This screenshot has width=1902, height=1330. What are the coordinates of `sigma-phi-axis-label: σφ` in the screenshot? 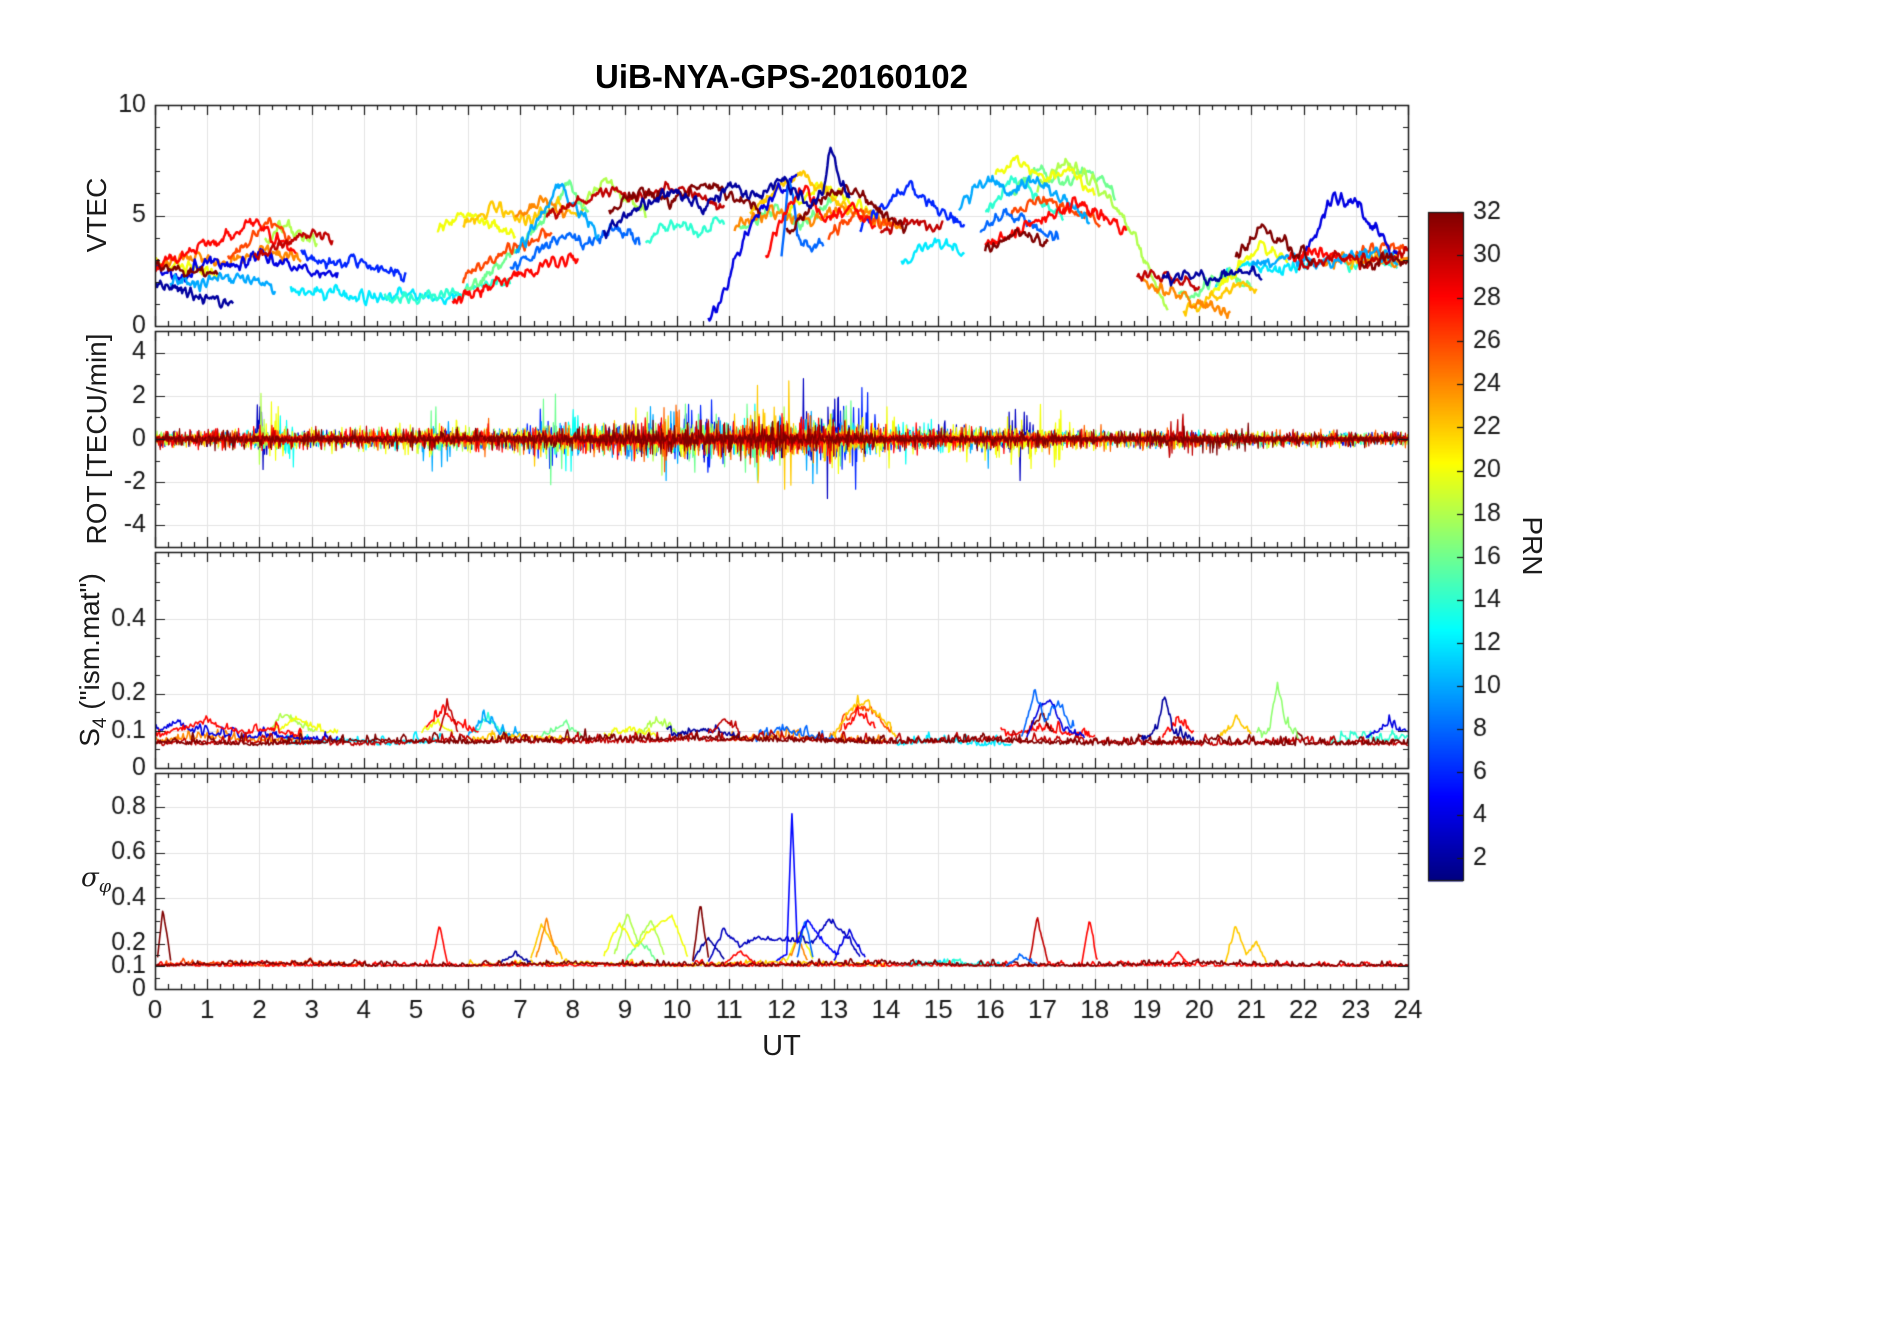 It's located at (96, 880).